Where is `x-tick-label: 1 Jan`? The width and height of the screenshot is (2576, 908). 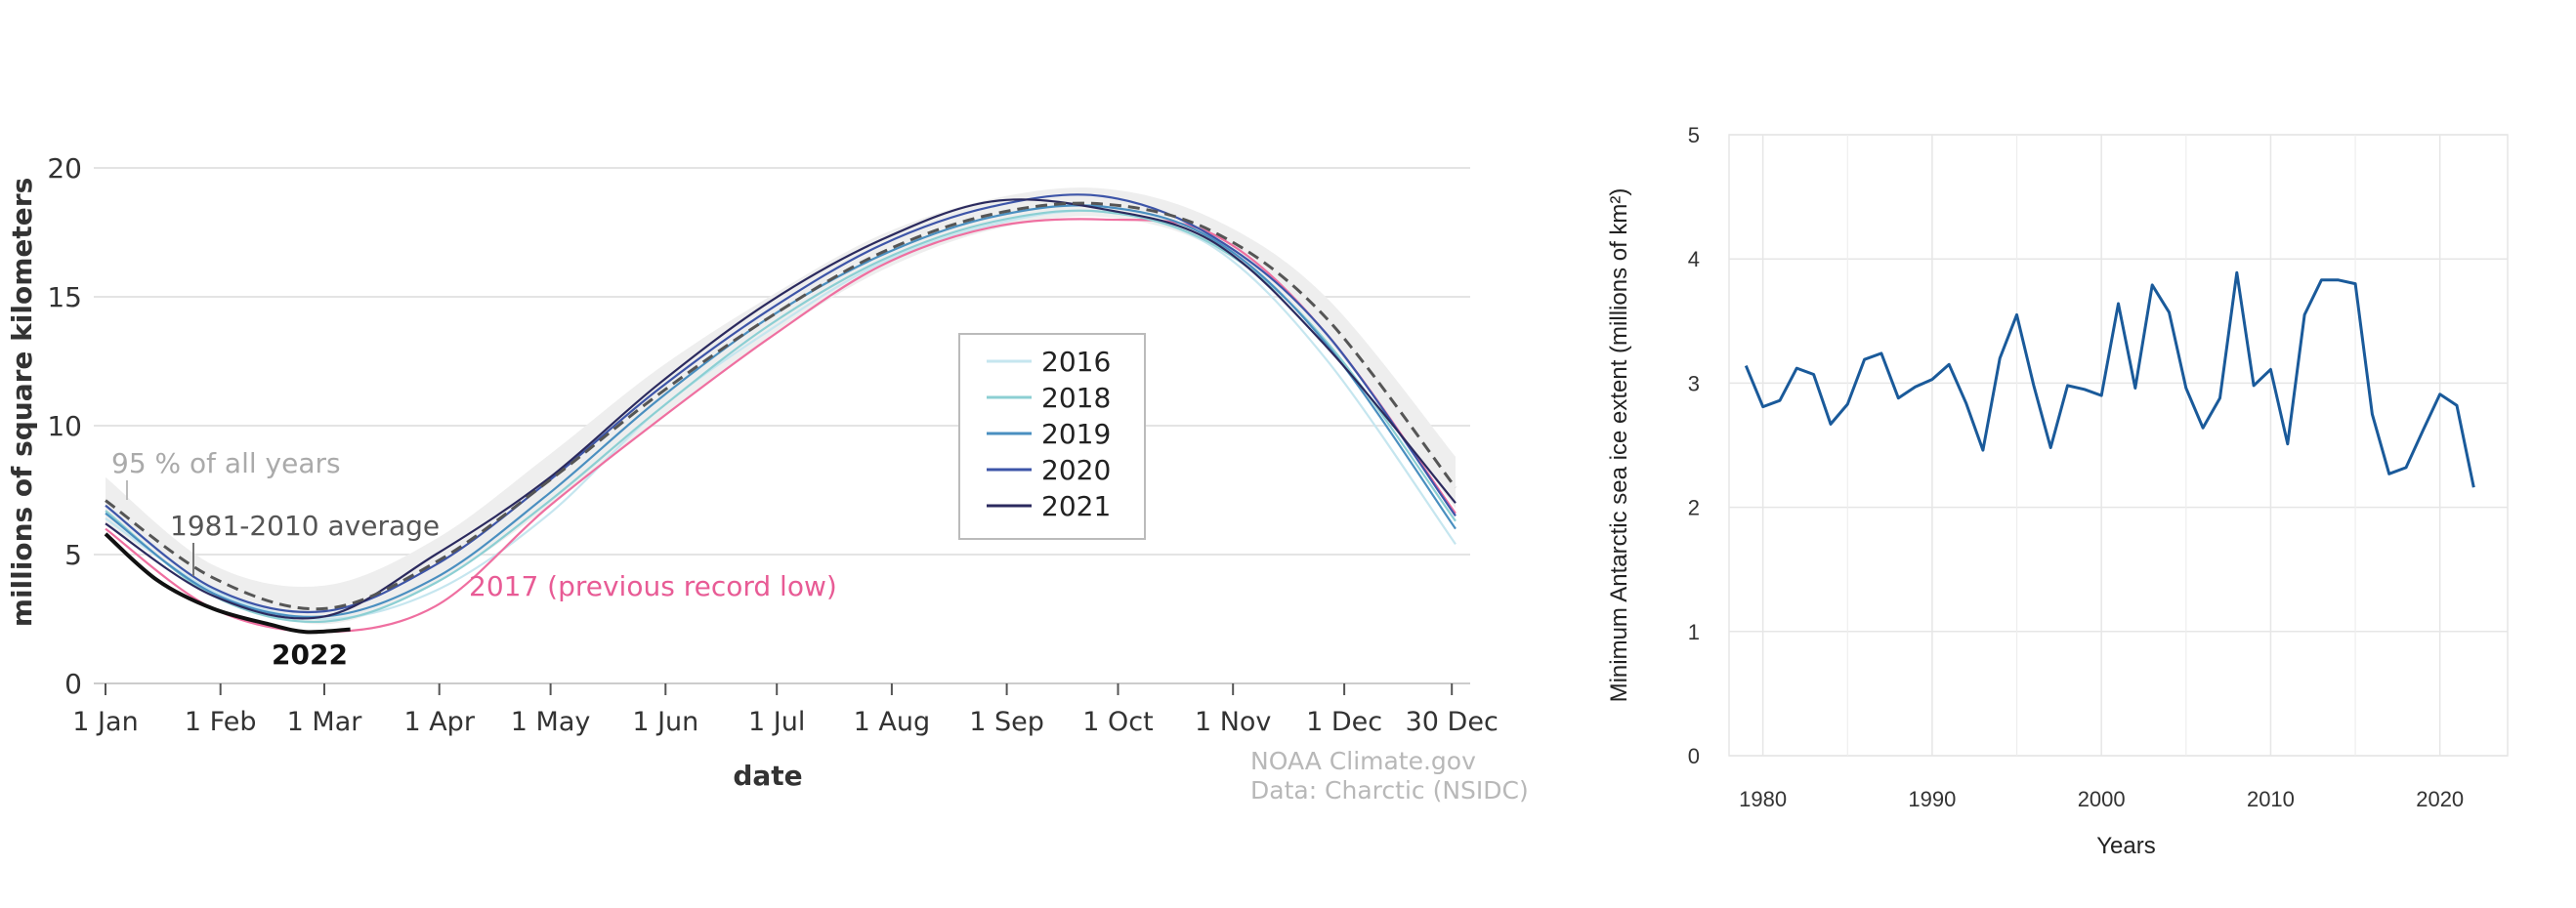
x-tick-label: 1 Jan is located at coordinates (105, 722).